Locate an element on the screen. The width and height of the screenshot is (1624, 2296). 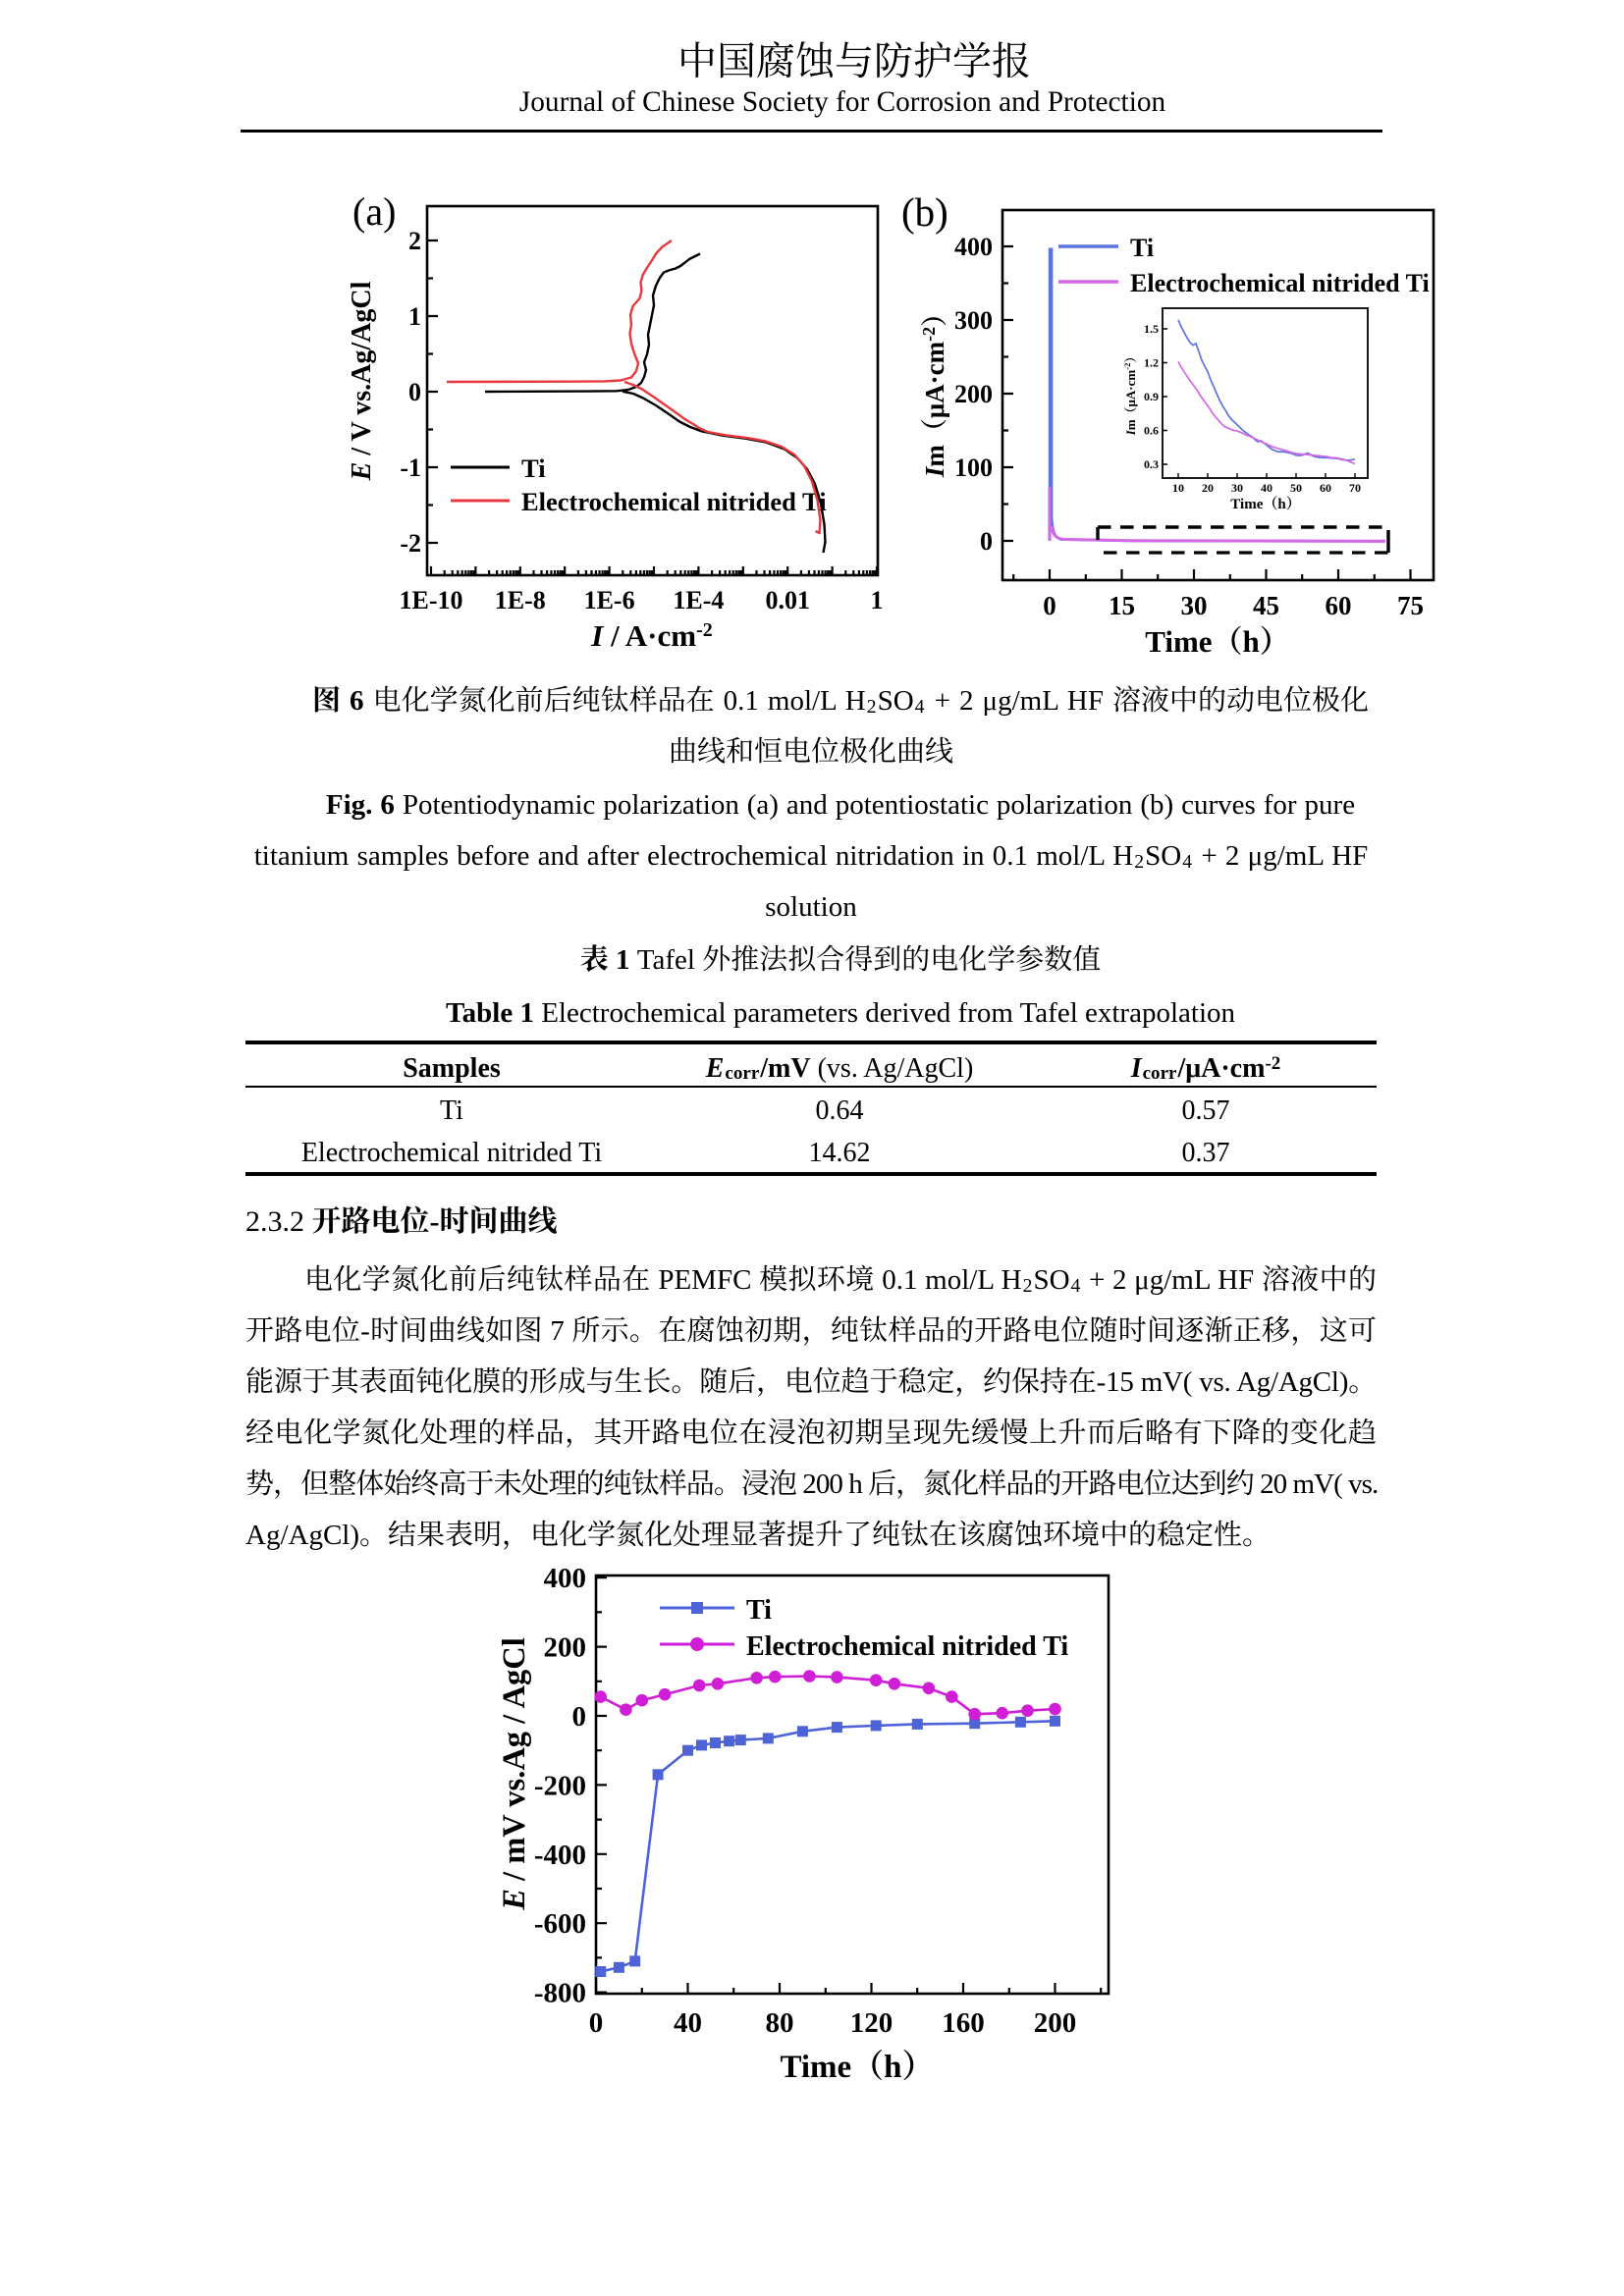
svg-text: -600 is located at coordinates (560, 1924).